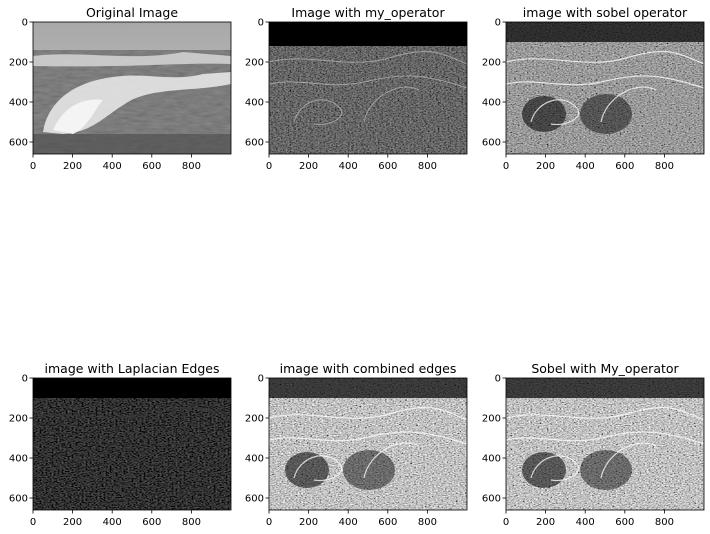 Image resolution: width=710 pixels, height=534 pixels. What do you see at coordinates (254, 419) in the screenshot?
I see `panel-5-ytick-label: 200` at bounding box center [254, 419].